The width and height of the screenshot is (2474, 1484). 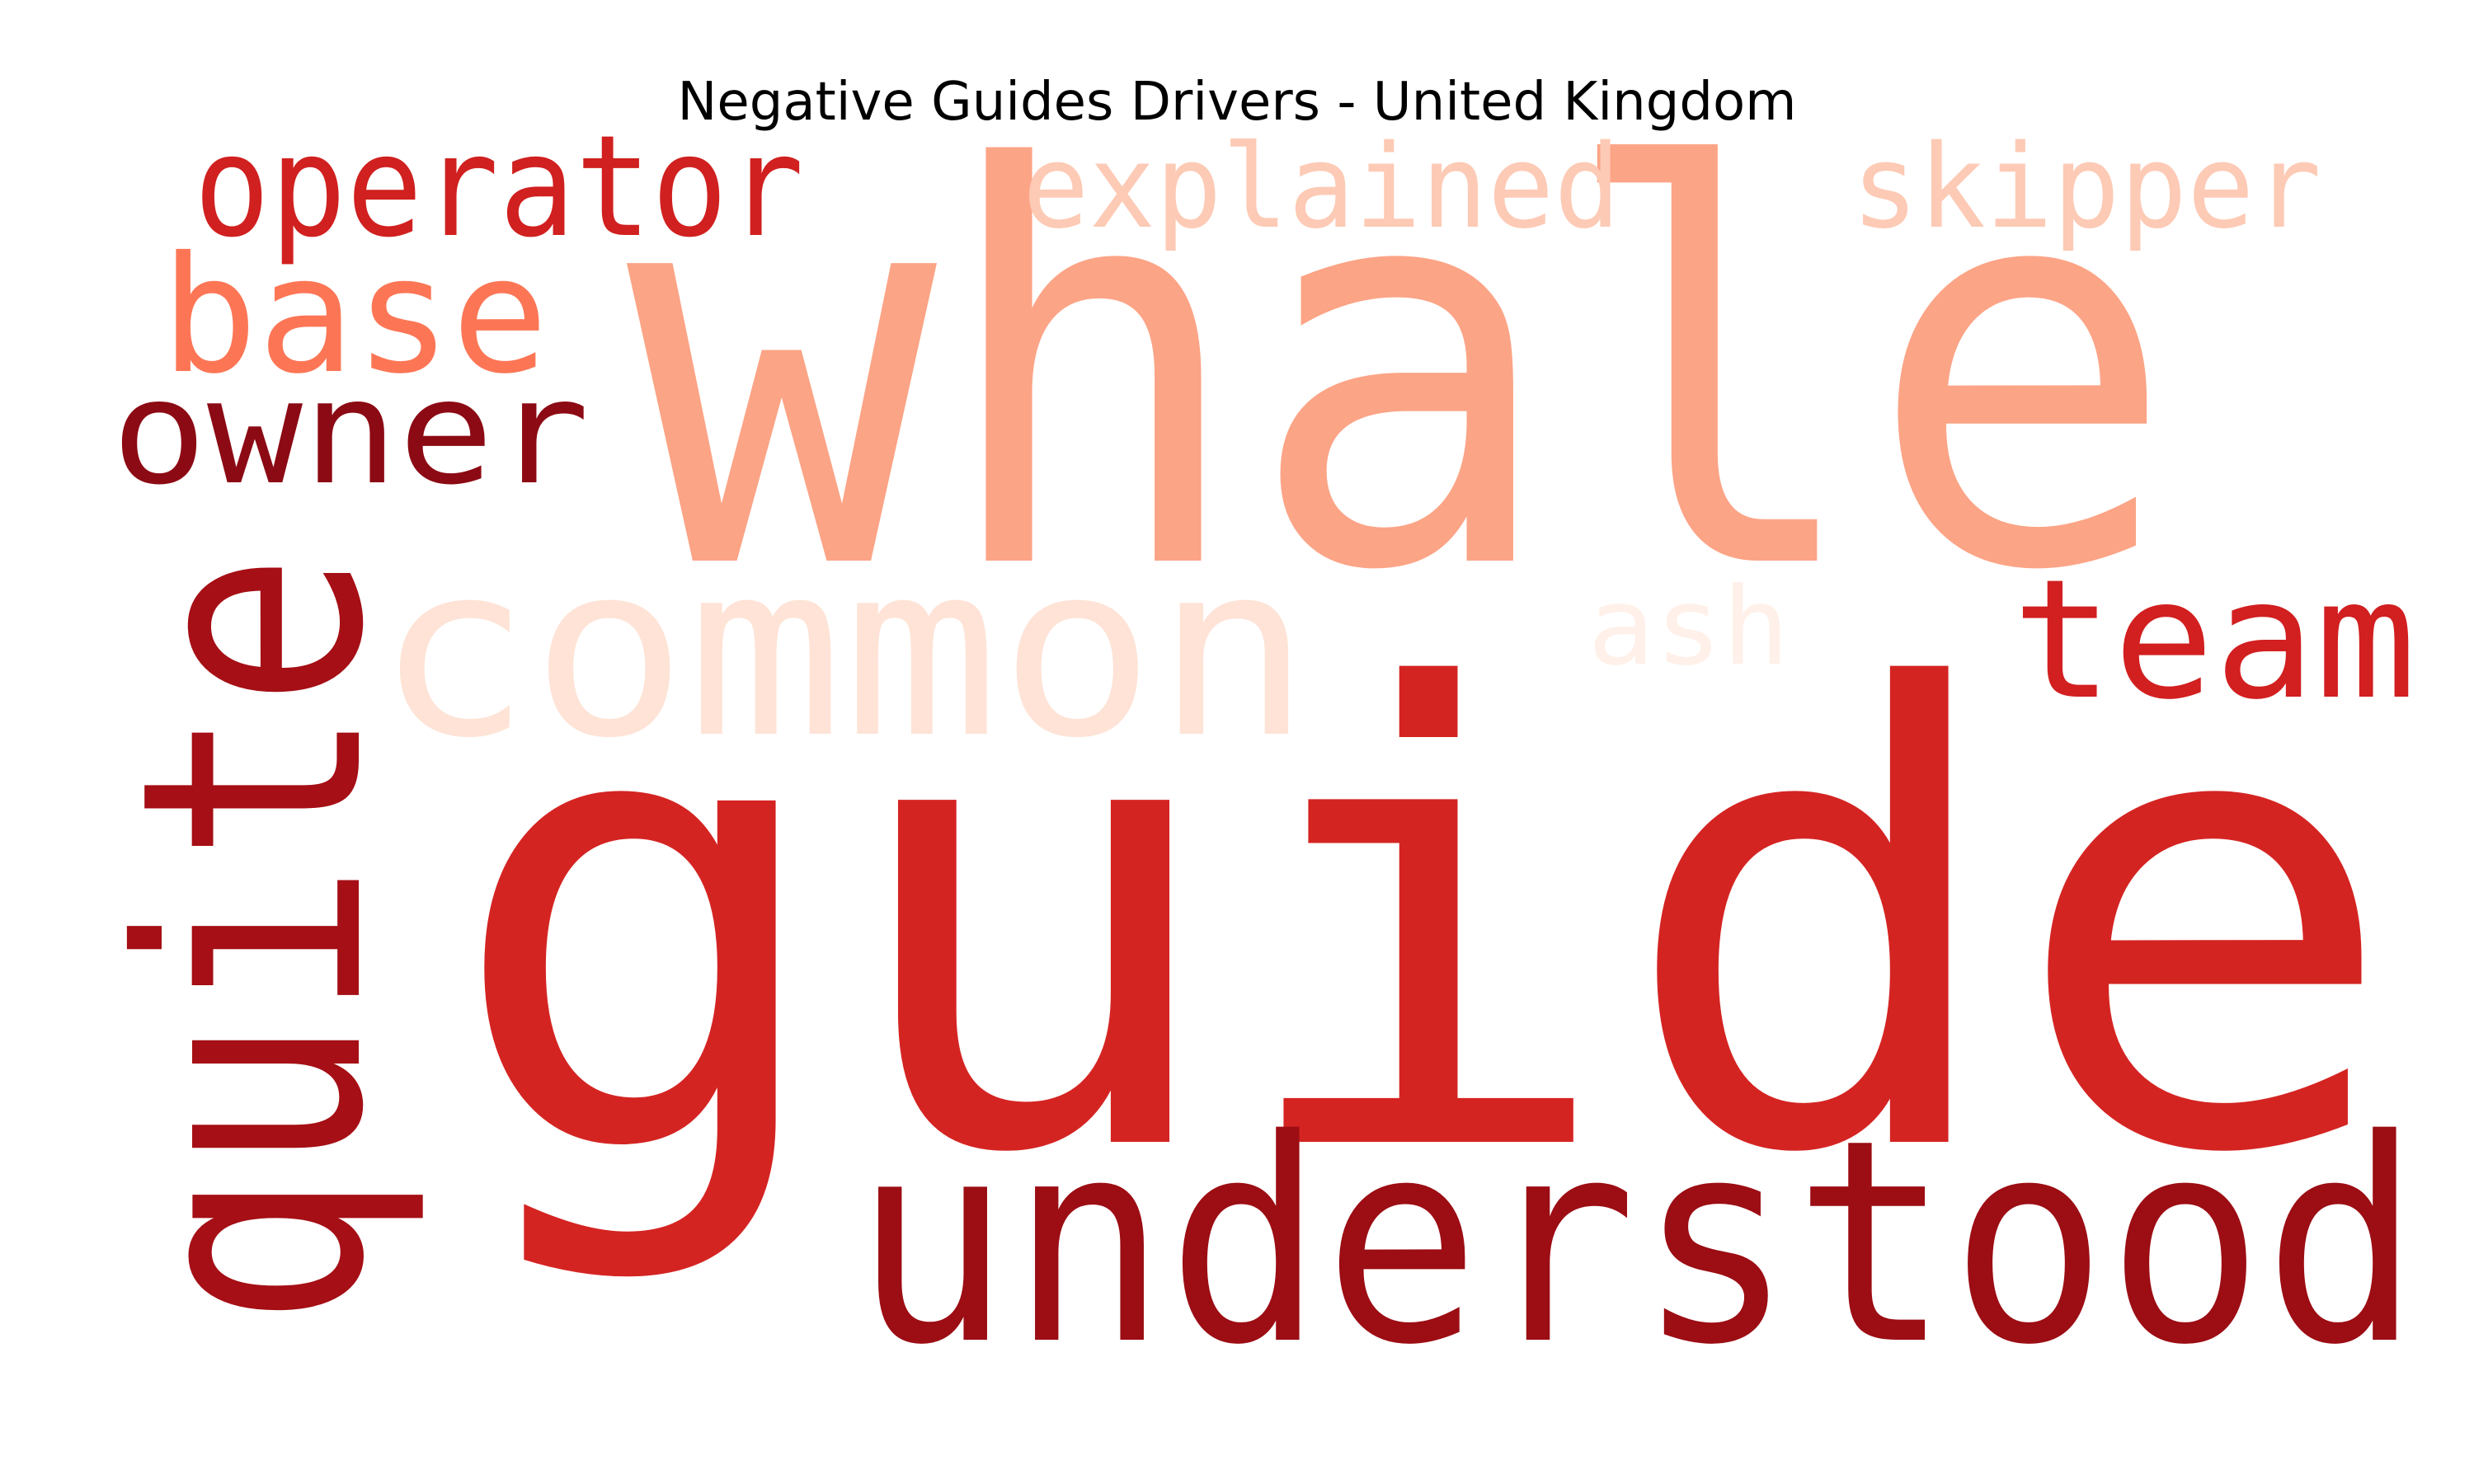 I want to click on word-operator: operator, so click(x=499, y=187).